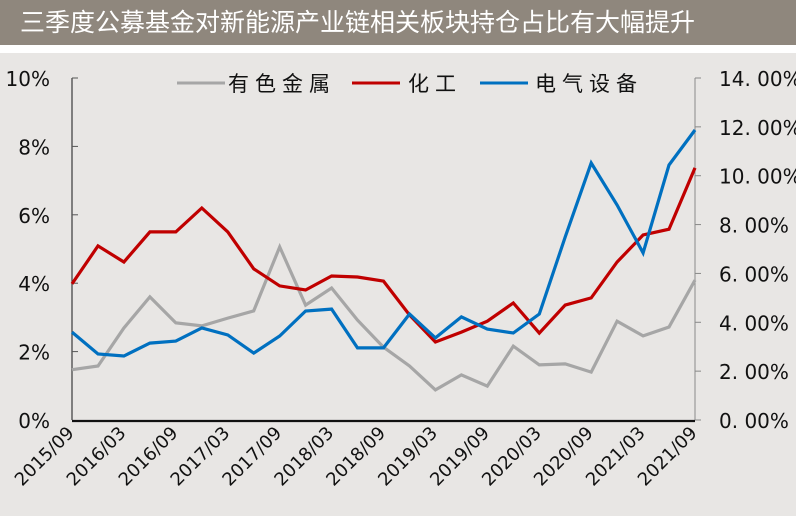 Image resolution: width=796 pixels, height=516 pixels. What do you see at coordinates (28, 79) in the screenshot?
I see `left-tick-label: 10%` at bounding box center [28, 79].